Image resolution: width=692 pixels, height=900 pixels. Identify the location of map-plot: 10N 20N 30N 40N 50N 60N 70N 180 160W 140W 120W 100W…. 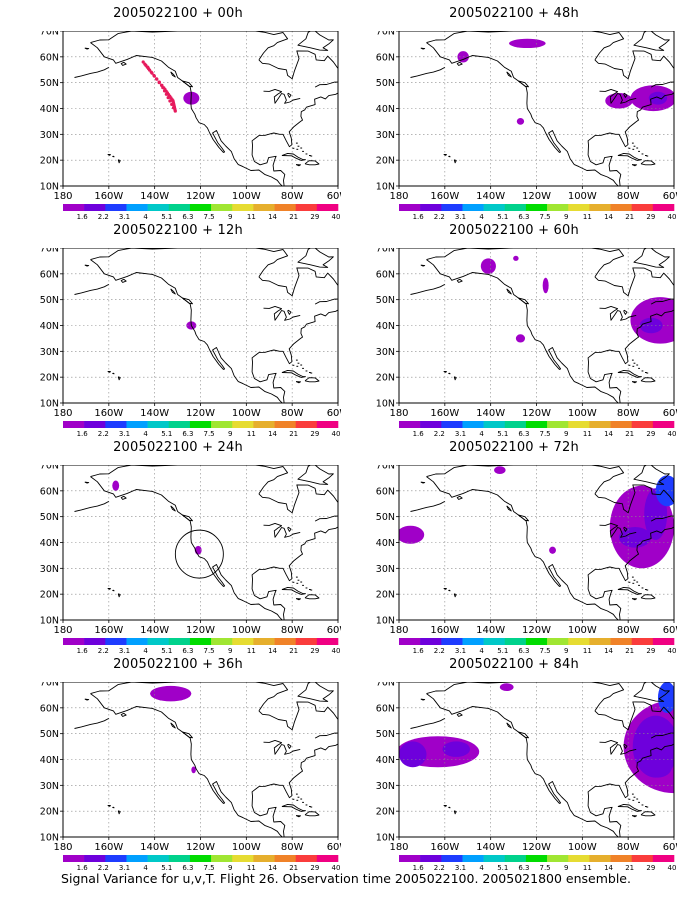
(528, 344).